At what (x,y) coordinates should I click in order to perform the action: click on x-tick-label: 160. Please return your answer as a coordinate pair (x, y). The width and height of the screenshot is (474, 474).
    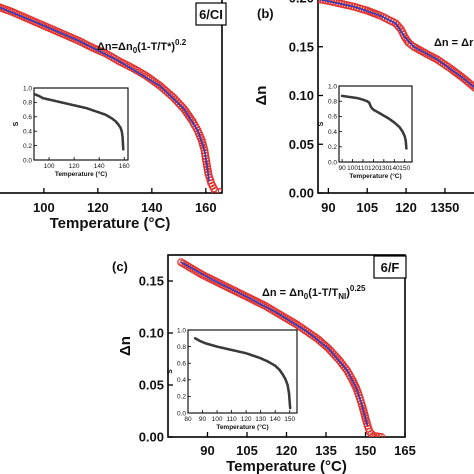
    Looking at the image, I should click on (206, 207).